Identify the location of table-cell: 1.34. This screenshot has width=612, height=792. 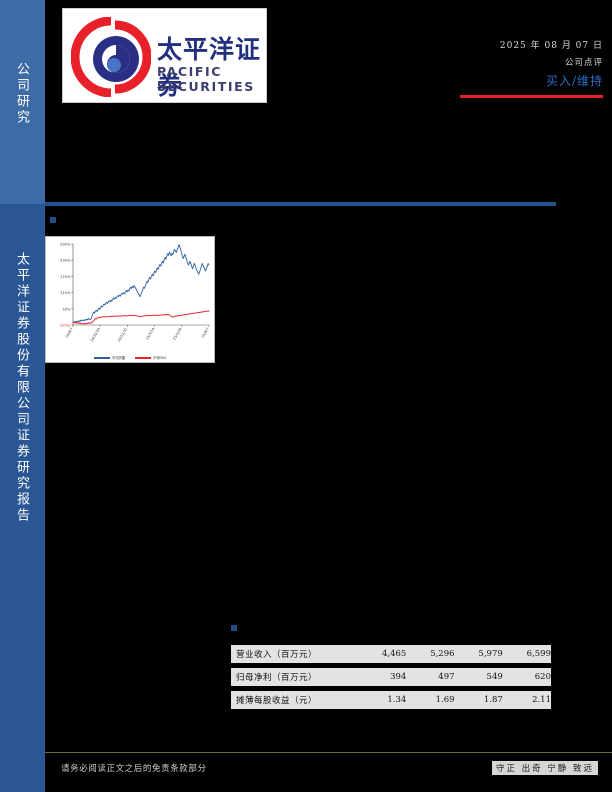
(397, 700).